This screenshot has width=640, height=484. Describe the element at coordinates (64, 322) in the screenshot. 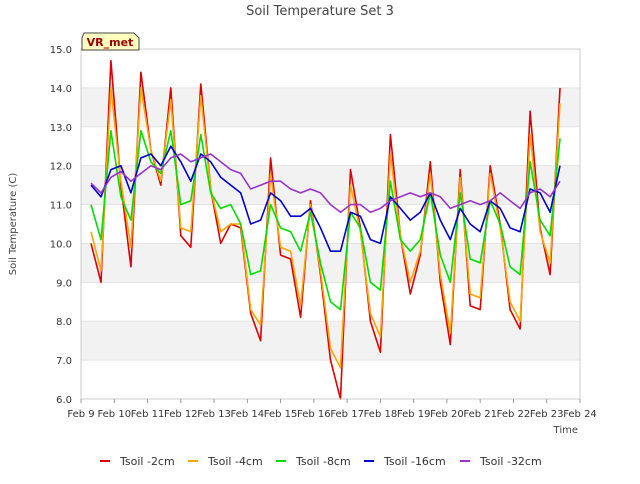

I see `y-tick-label: 8.0` at that location.